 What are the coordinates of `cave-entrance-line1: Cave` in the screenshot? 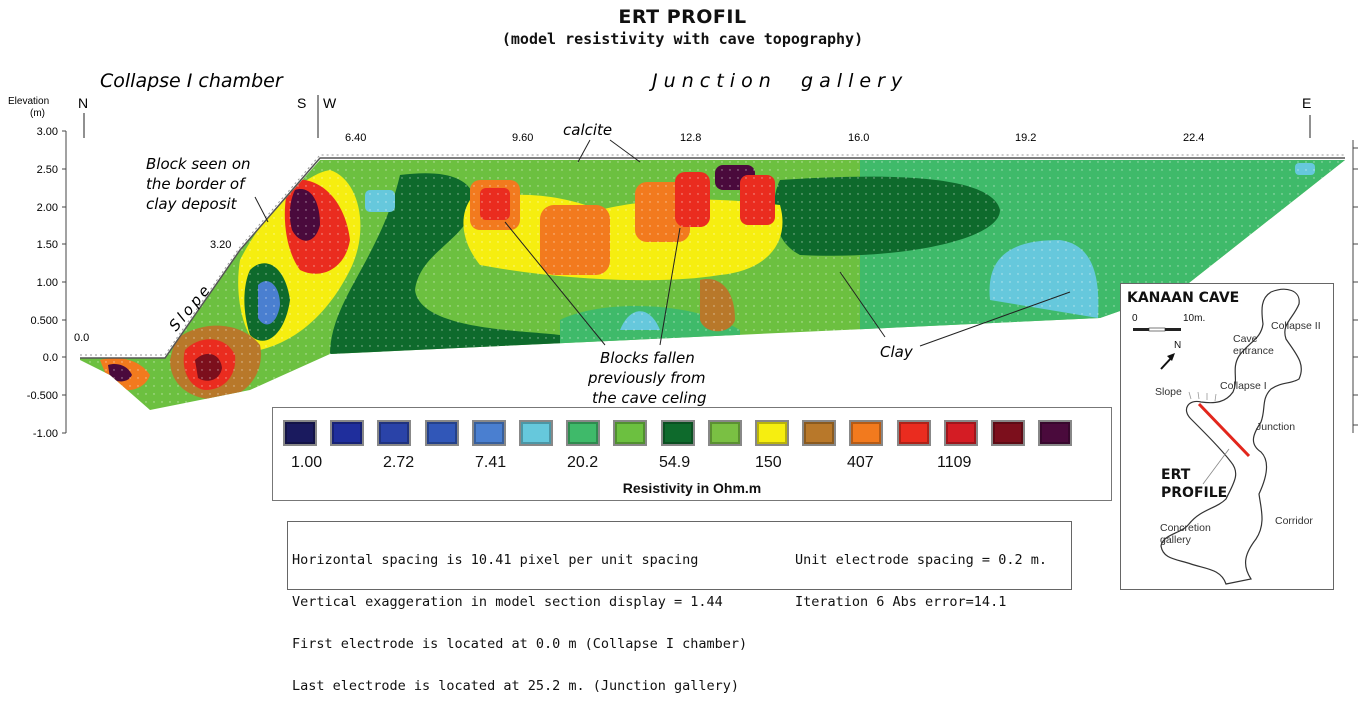 It's located at (1245, 339).